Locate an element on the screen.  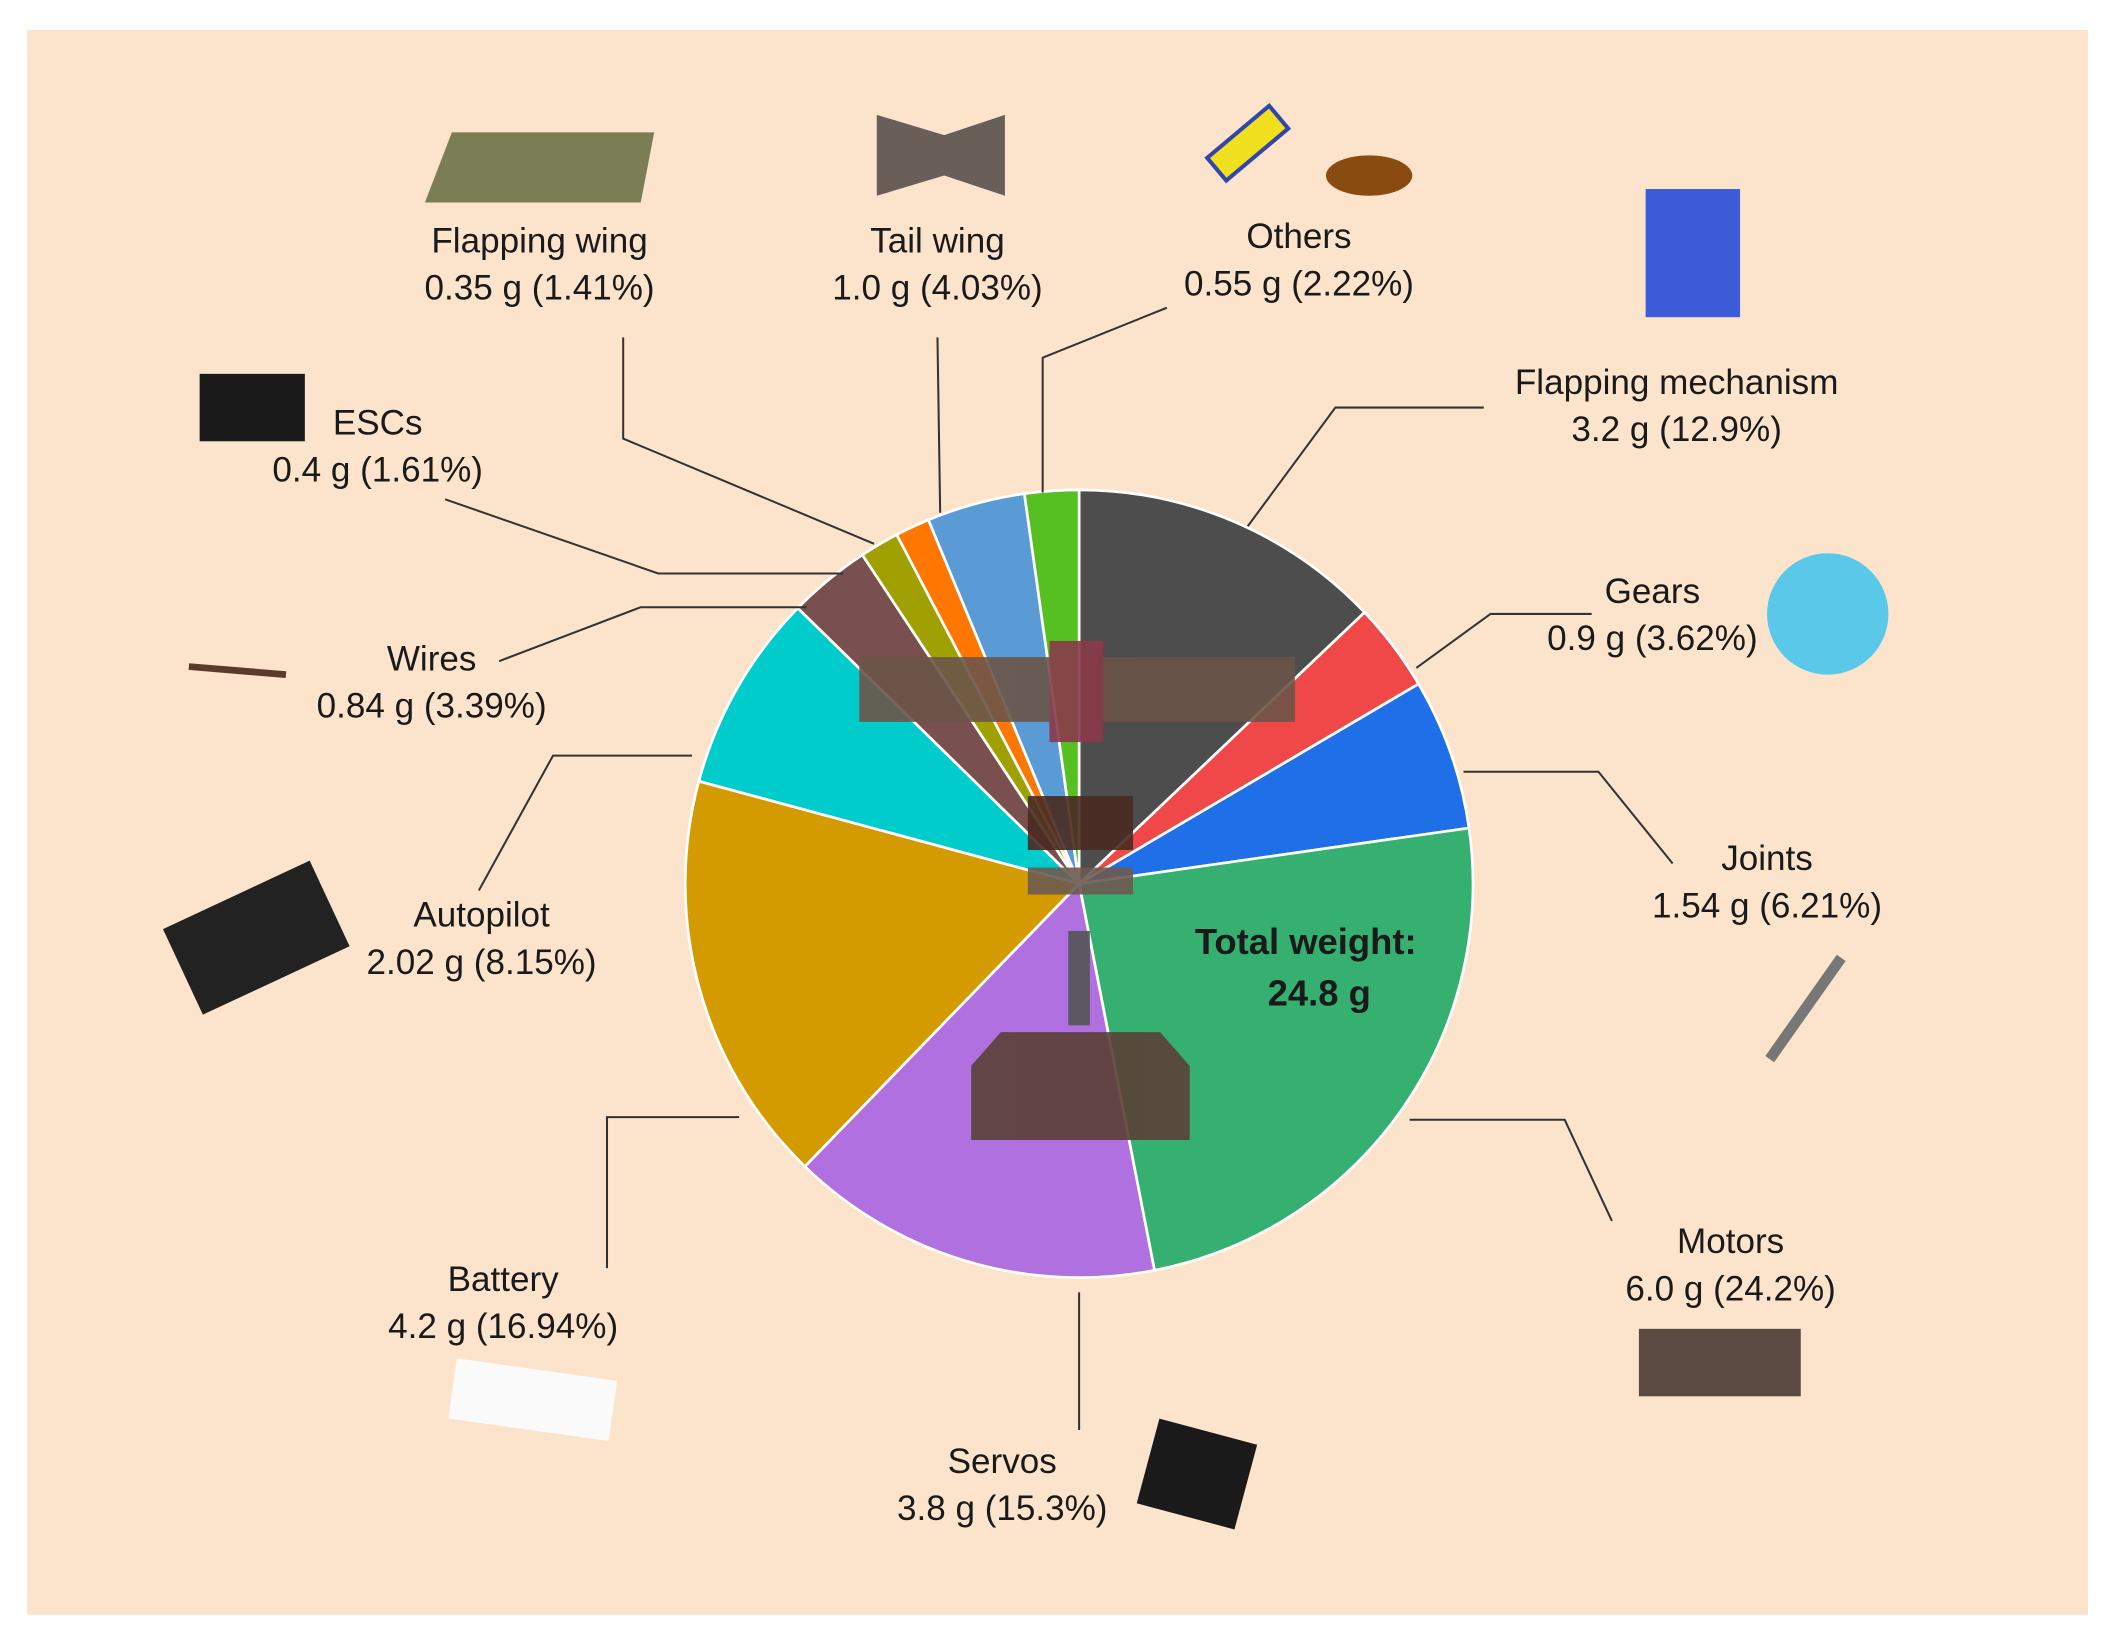
servo-shape is located at coordinates (1079, 978).